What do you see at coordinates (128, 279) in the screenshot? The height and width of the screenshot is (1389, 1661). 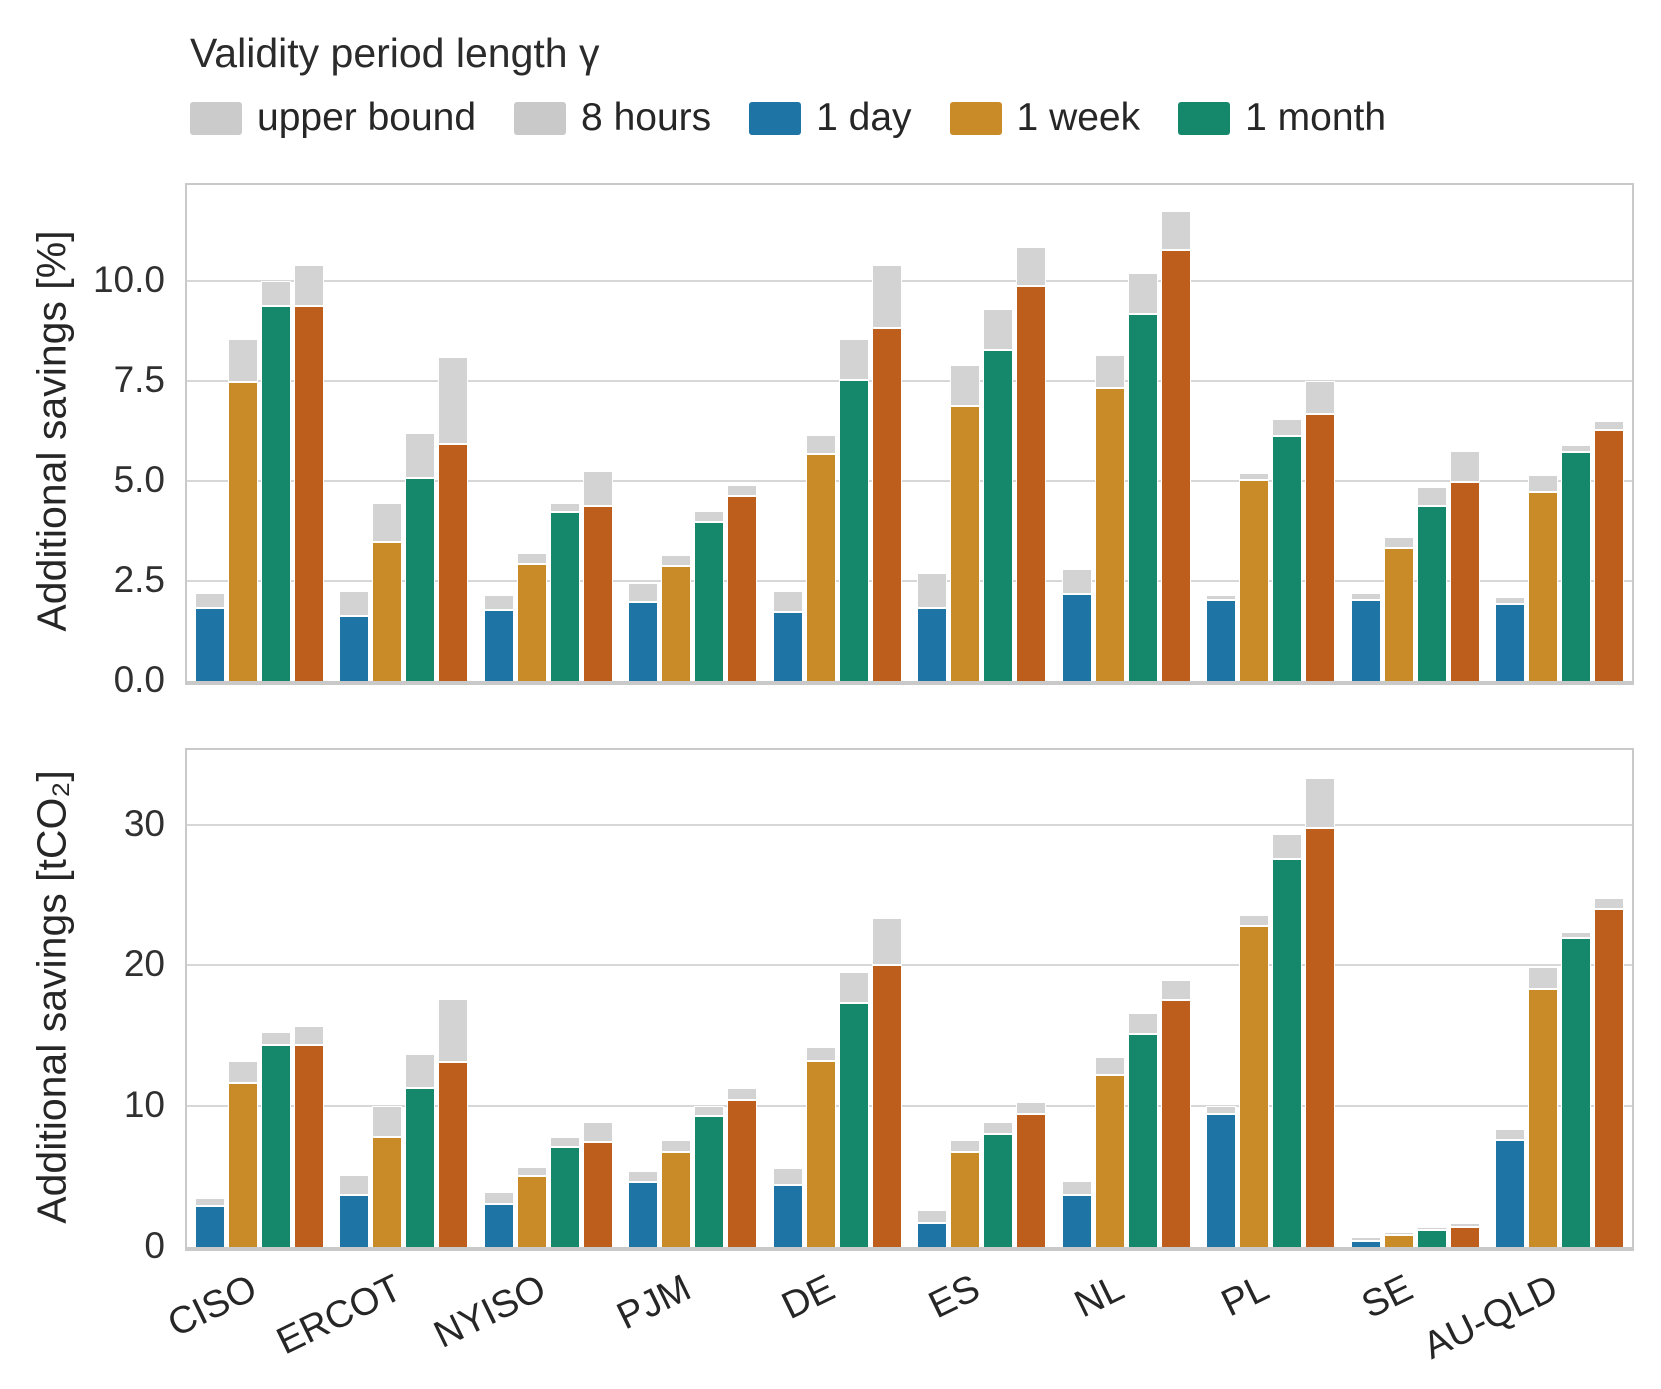 I see `y-tick-label: 10.0` at bounding box center [128, 279].